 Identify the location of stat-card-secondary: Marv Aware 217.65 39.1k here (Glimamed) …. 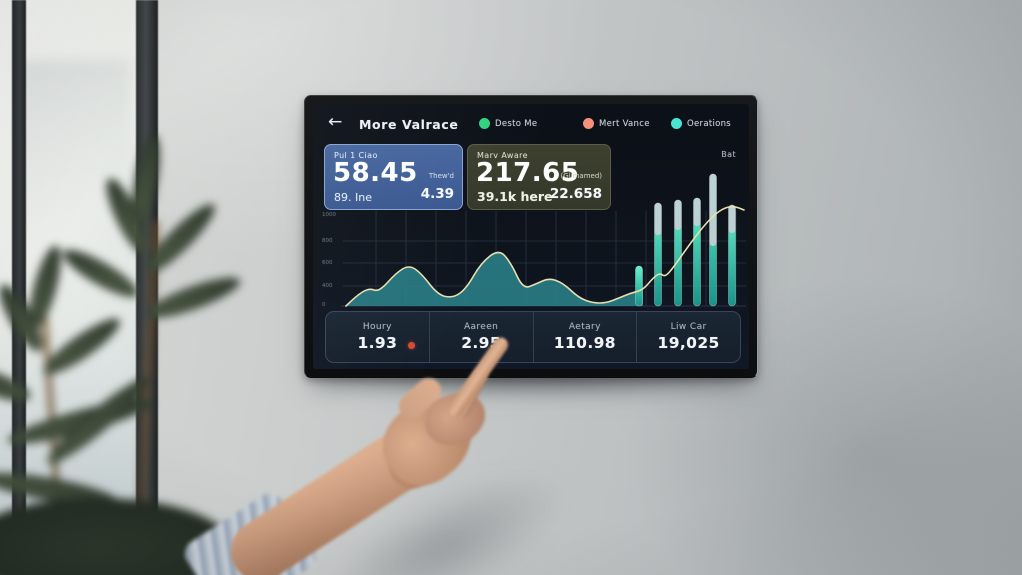
(539, 177).